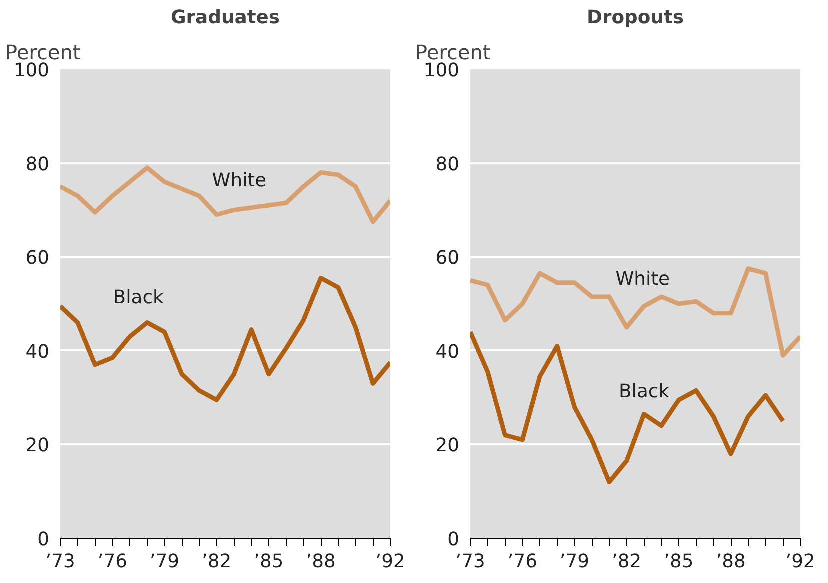 This screenshot has height=583, width=828. Describe the element at coordinates (225, 18) in the screenshot. I see `chart-title: Graduates` at that location.